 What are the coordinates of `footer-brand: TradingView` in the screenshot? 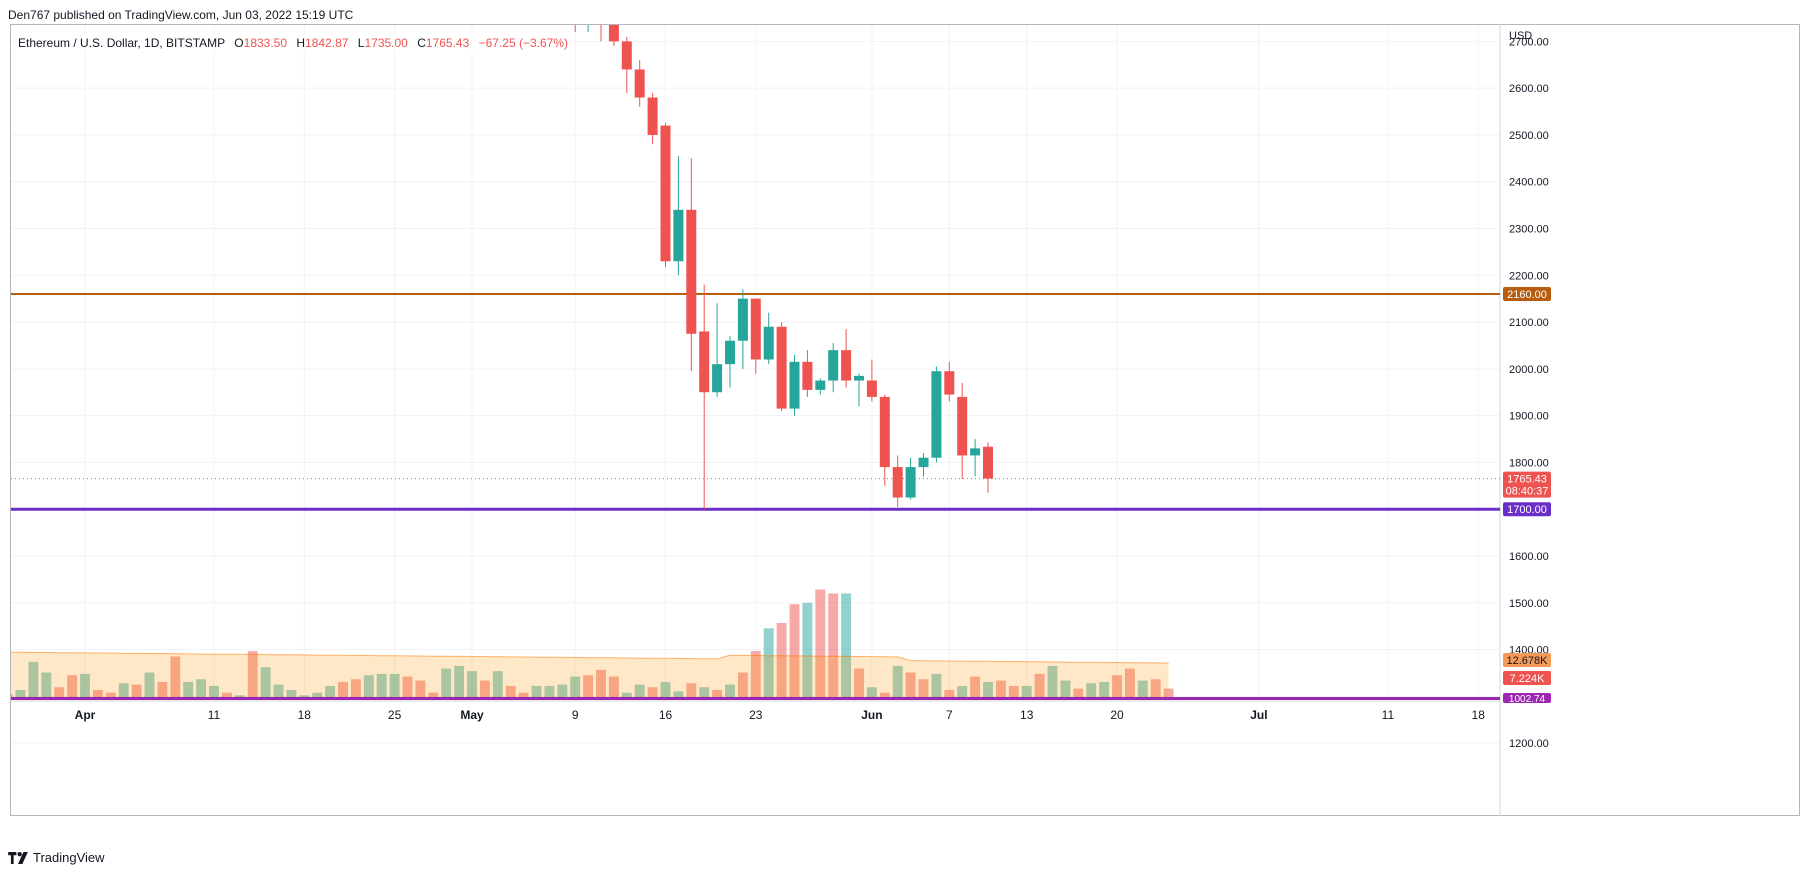 It's located at (56, 857).